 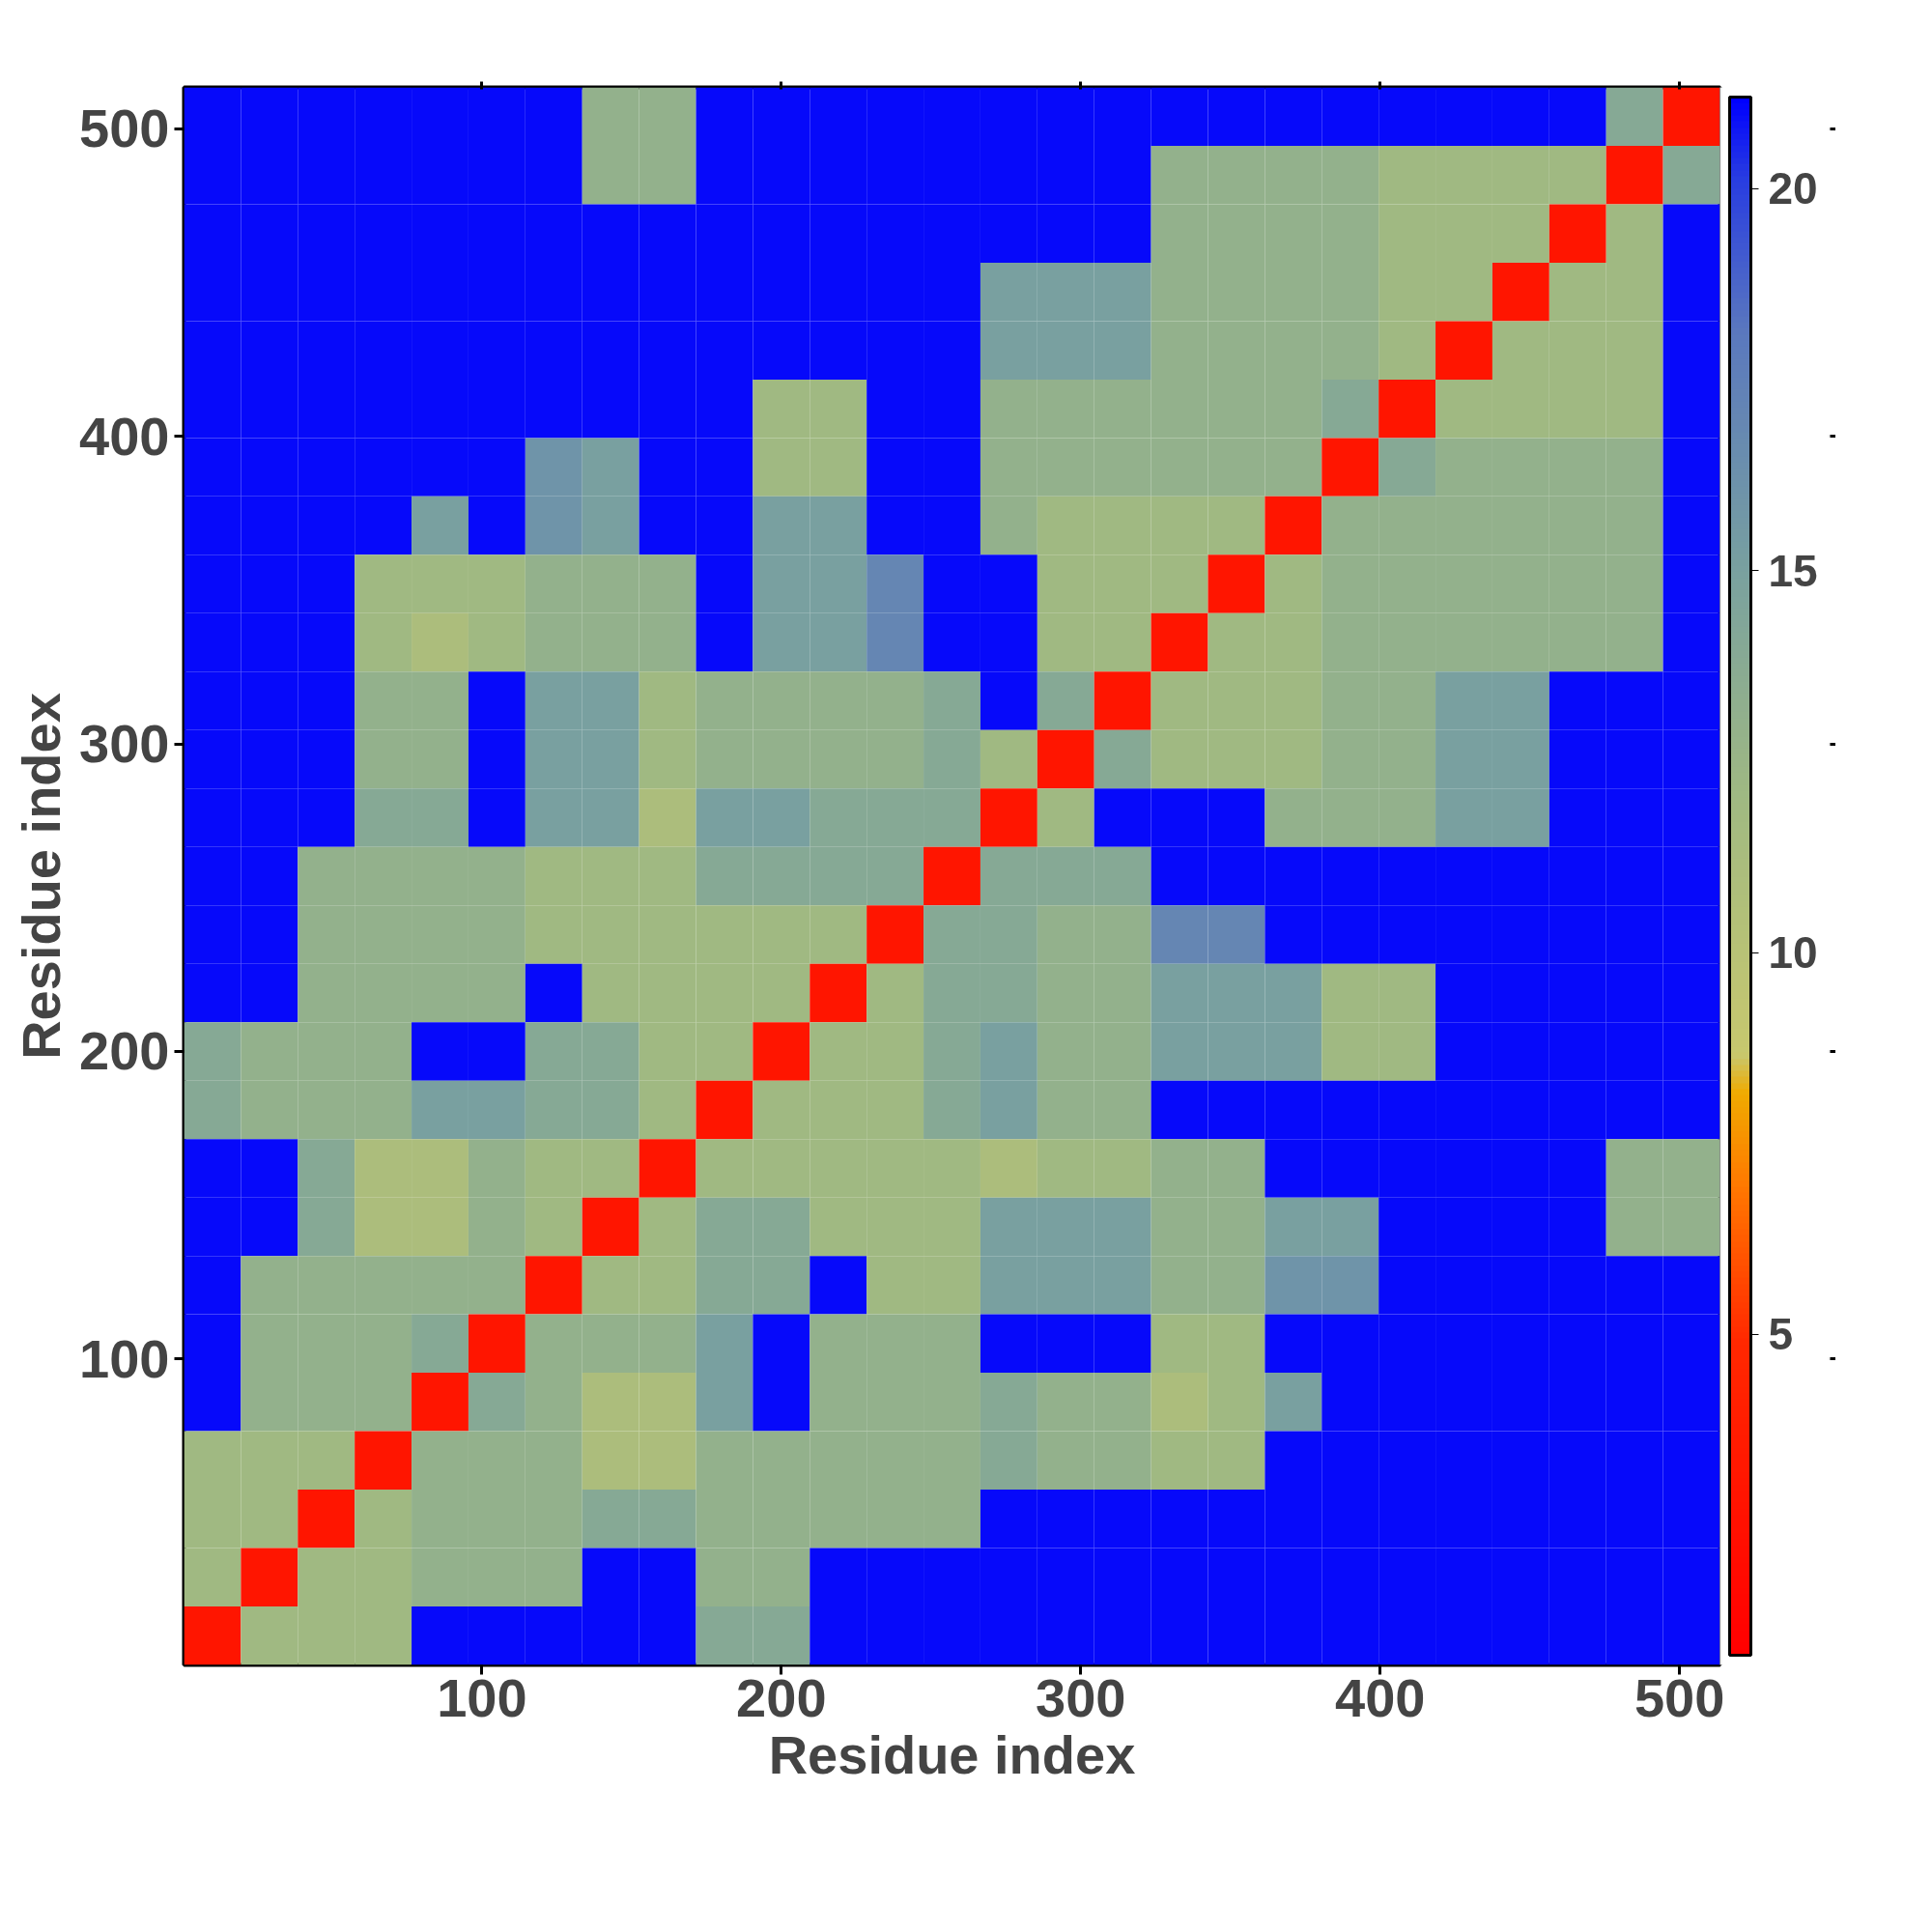 What do you see at coordinates (1679, 1697) in the screenshot?
I see `x-tick-label: 500` at bounding box center [1679, 1697].